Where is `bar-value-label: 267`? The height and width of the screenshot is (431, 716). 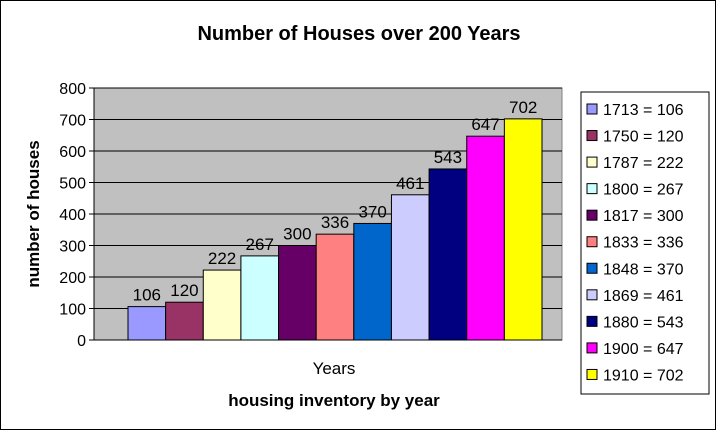
bar-value-label: 267 is located at coordinates (260, 244).